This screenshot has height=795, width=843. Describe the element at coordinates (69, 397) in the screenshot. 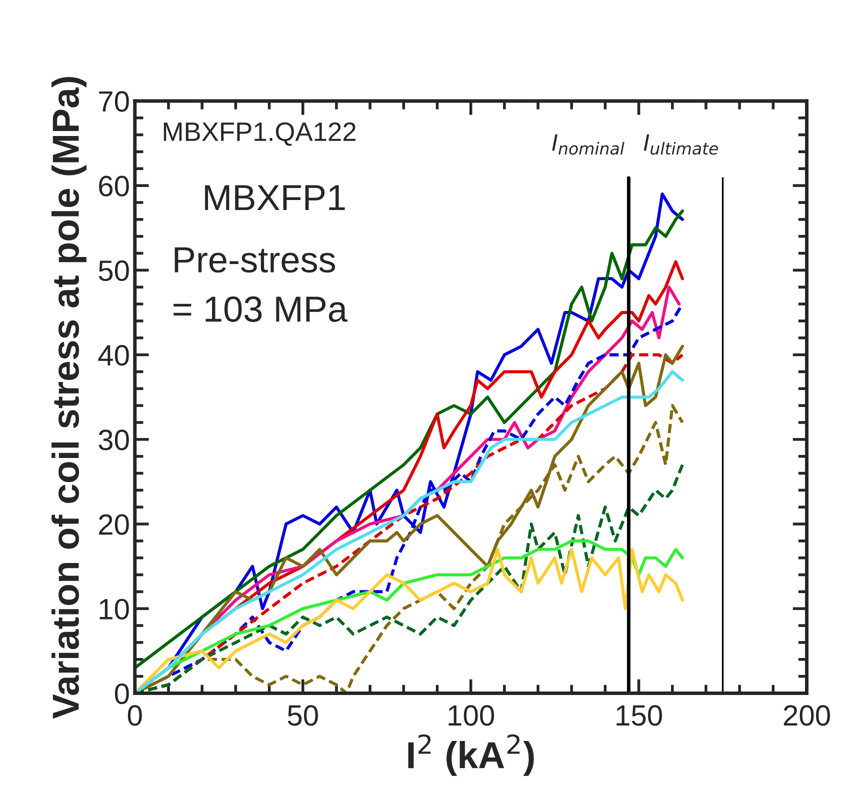

I see `y-axis-title: Variation of coil stress at pole (MPa)` at that location.